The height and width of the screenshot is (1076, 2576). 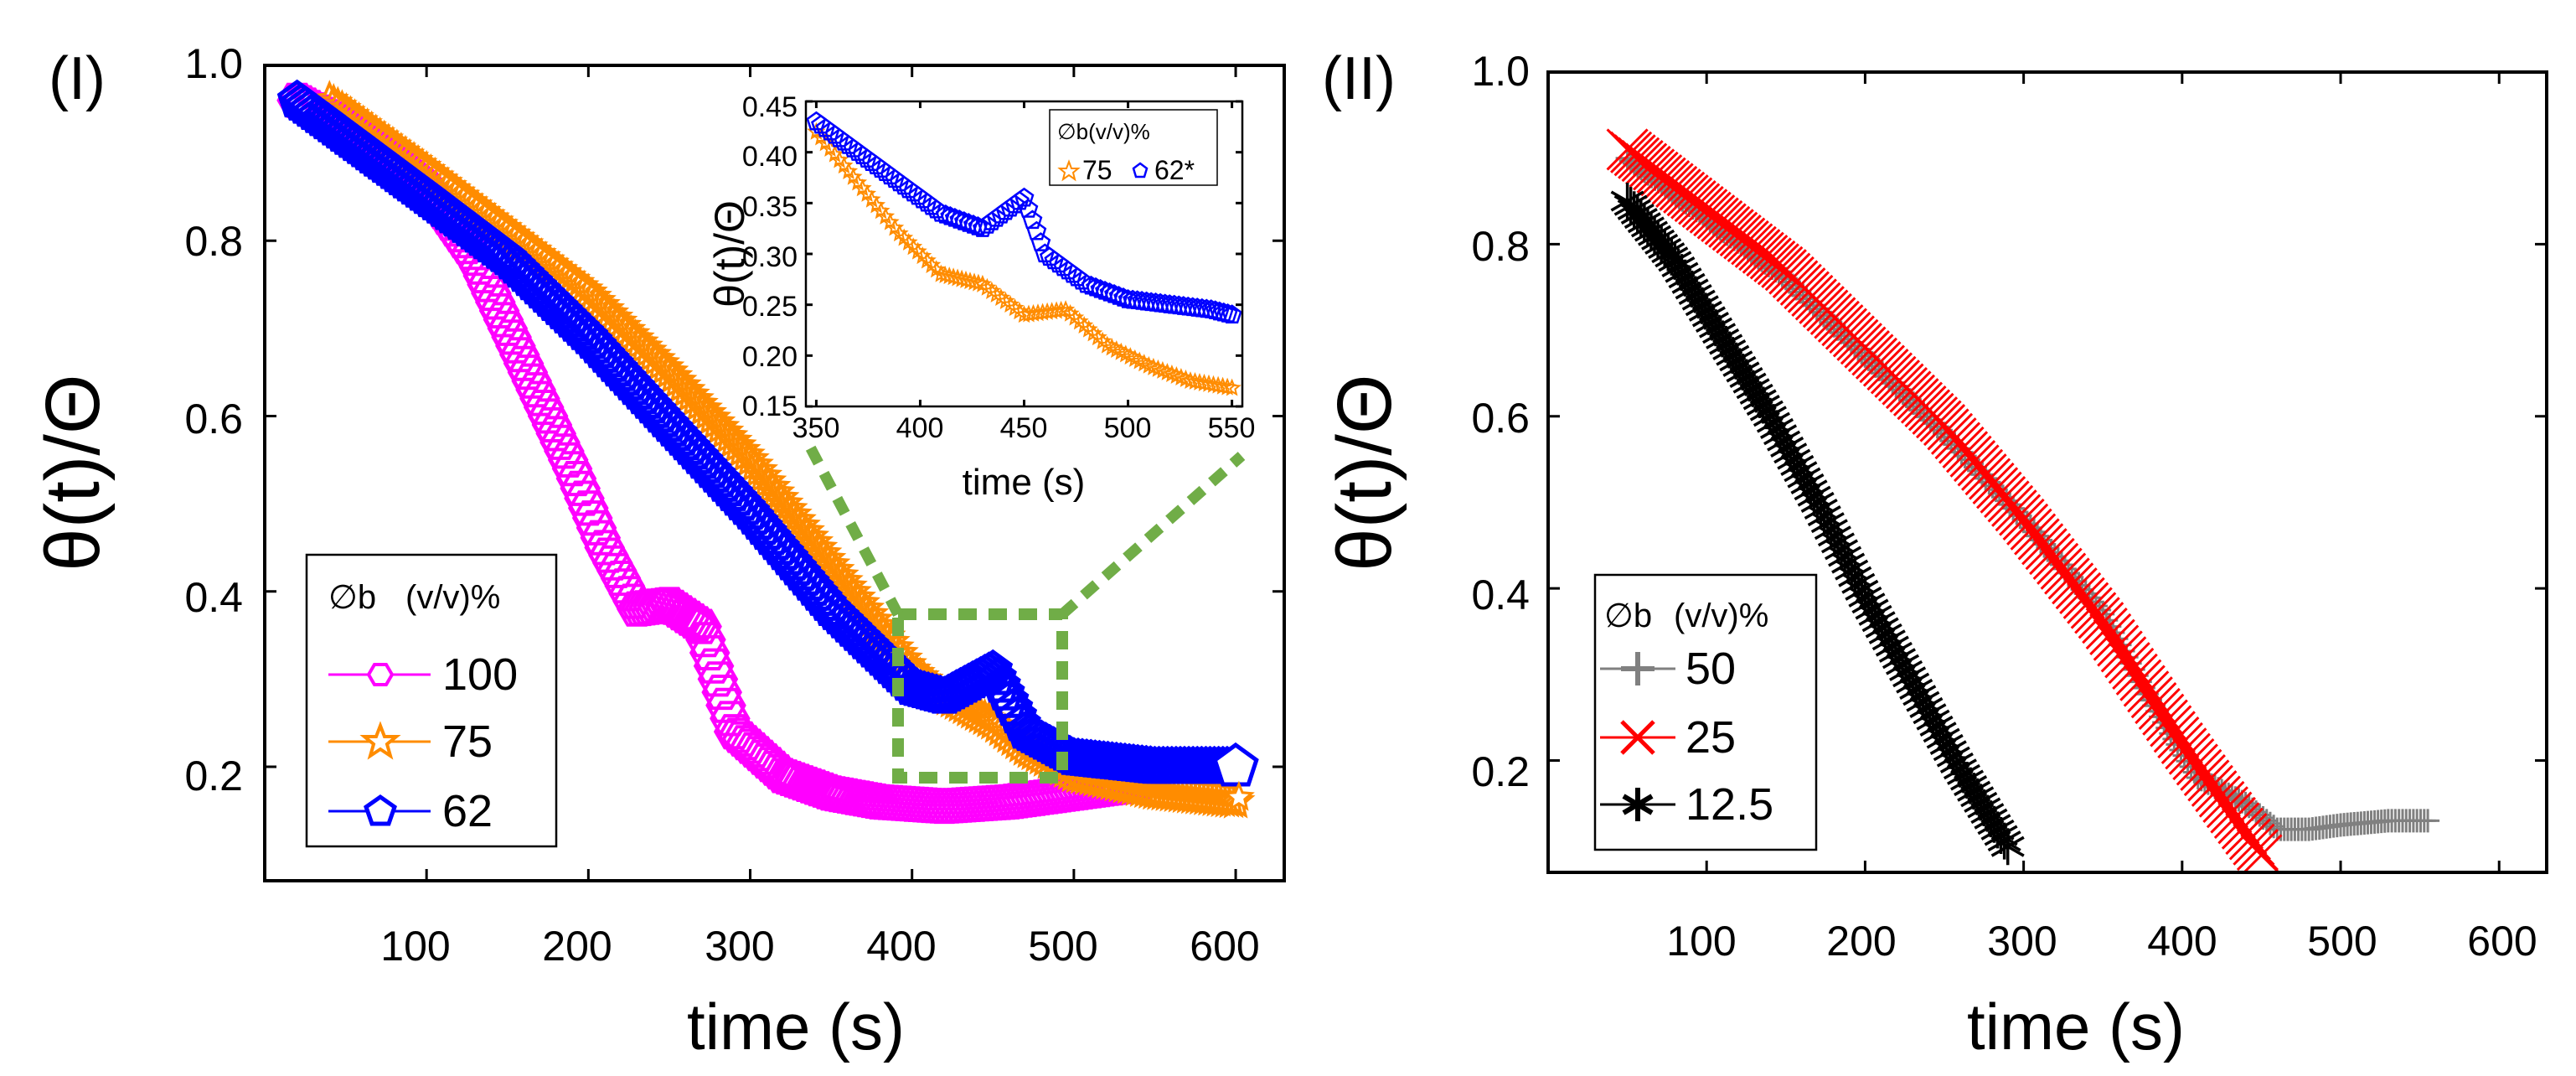 I want to click on panel-label-right: (II), so click(x=1359, y=78).